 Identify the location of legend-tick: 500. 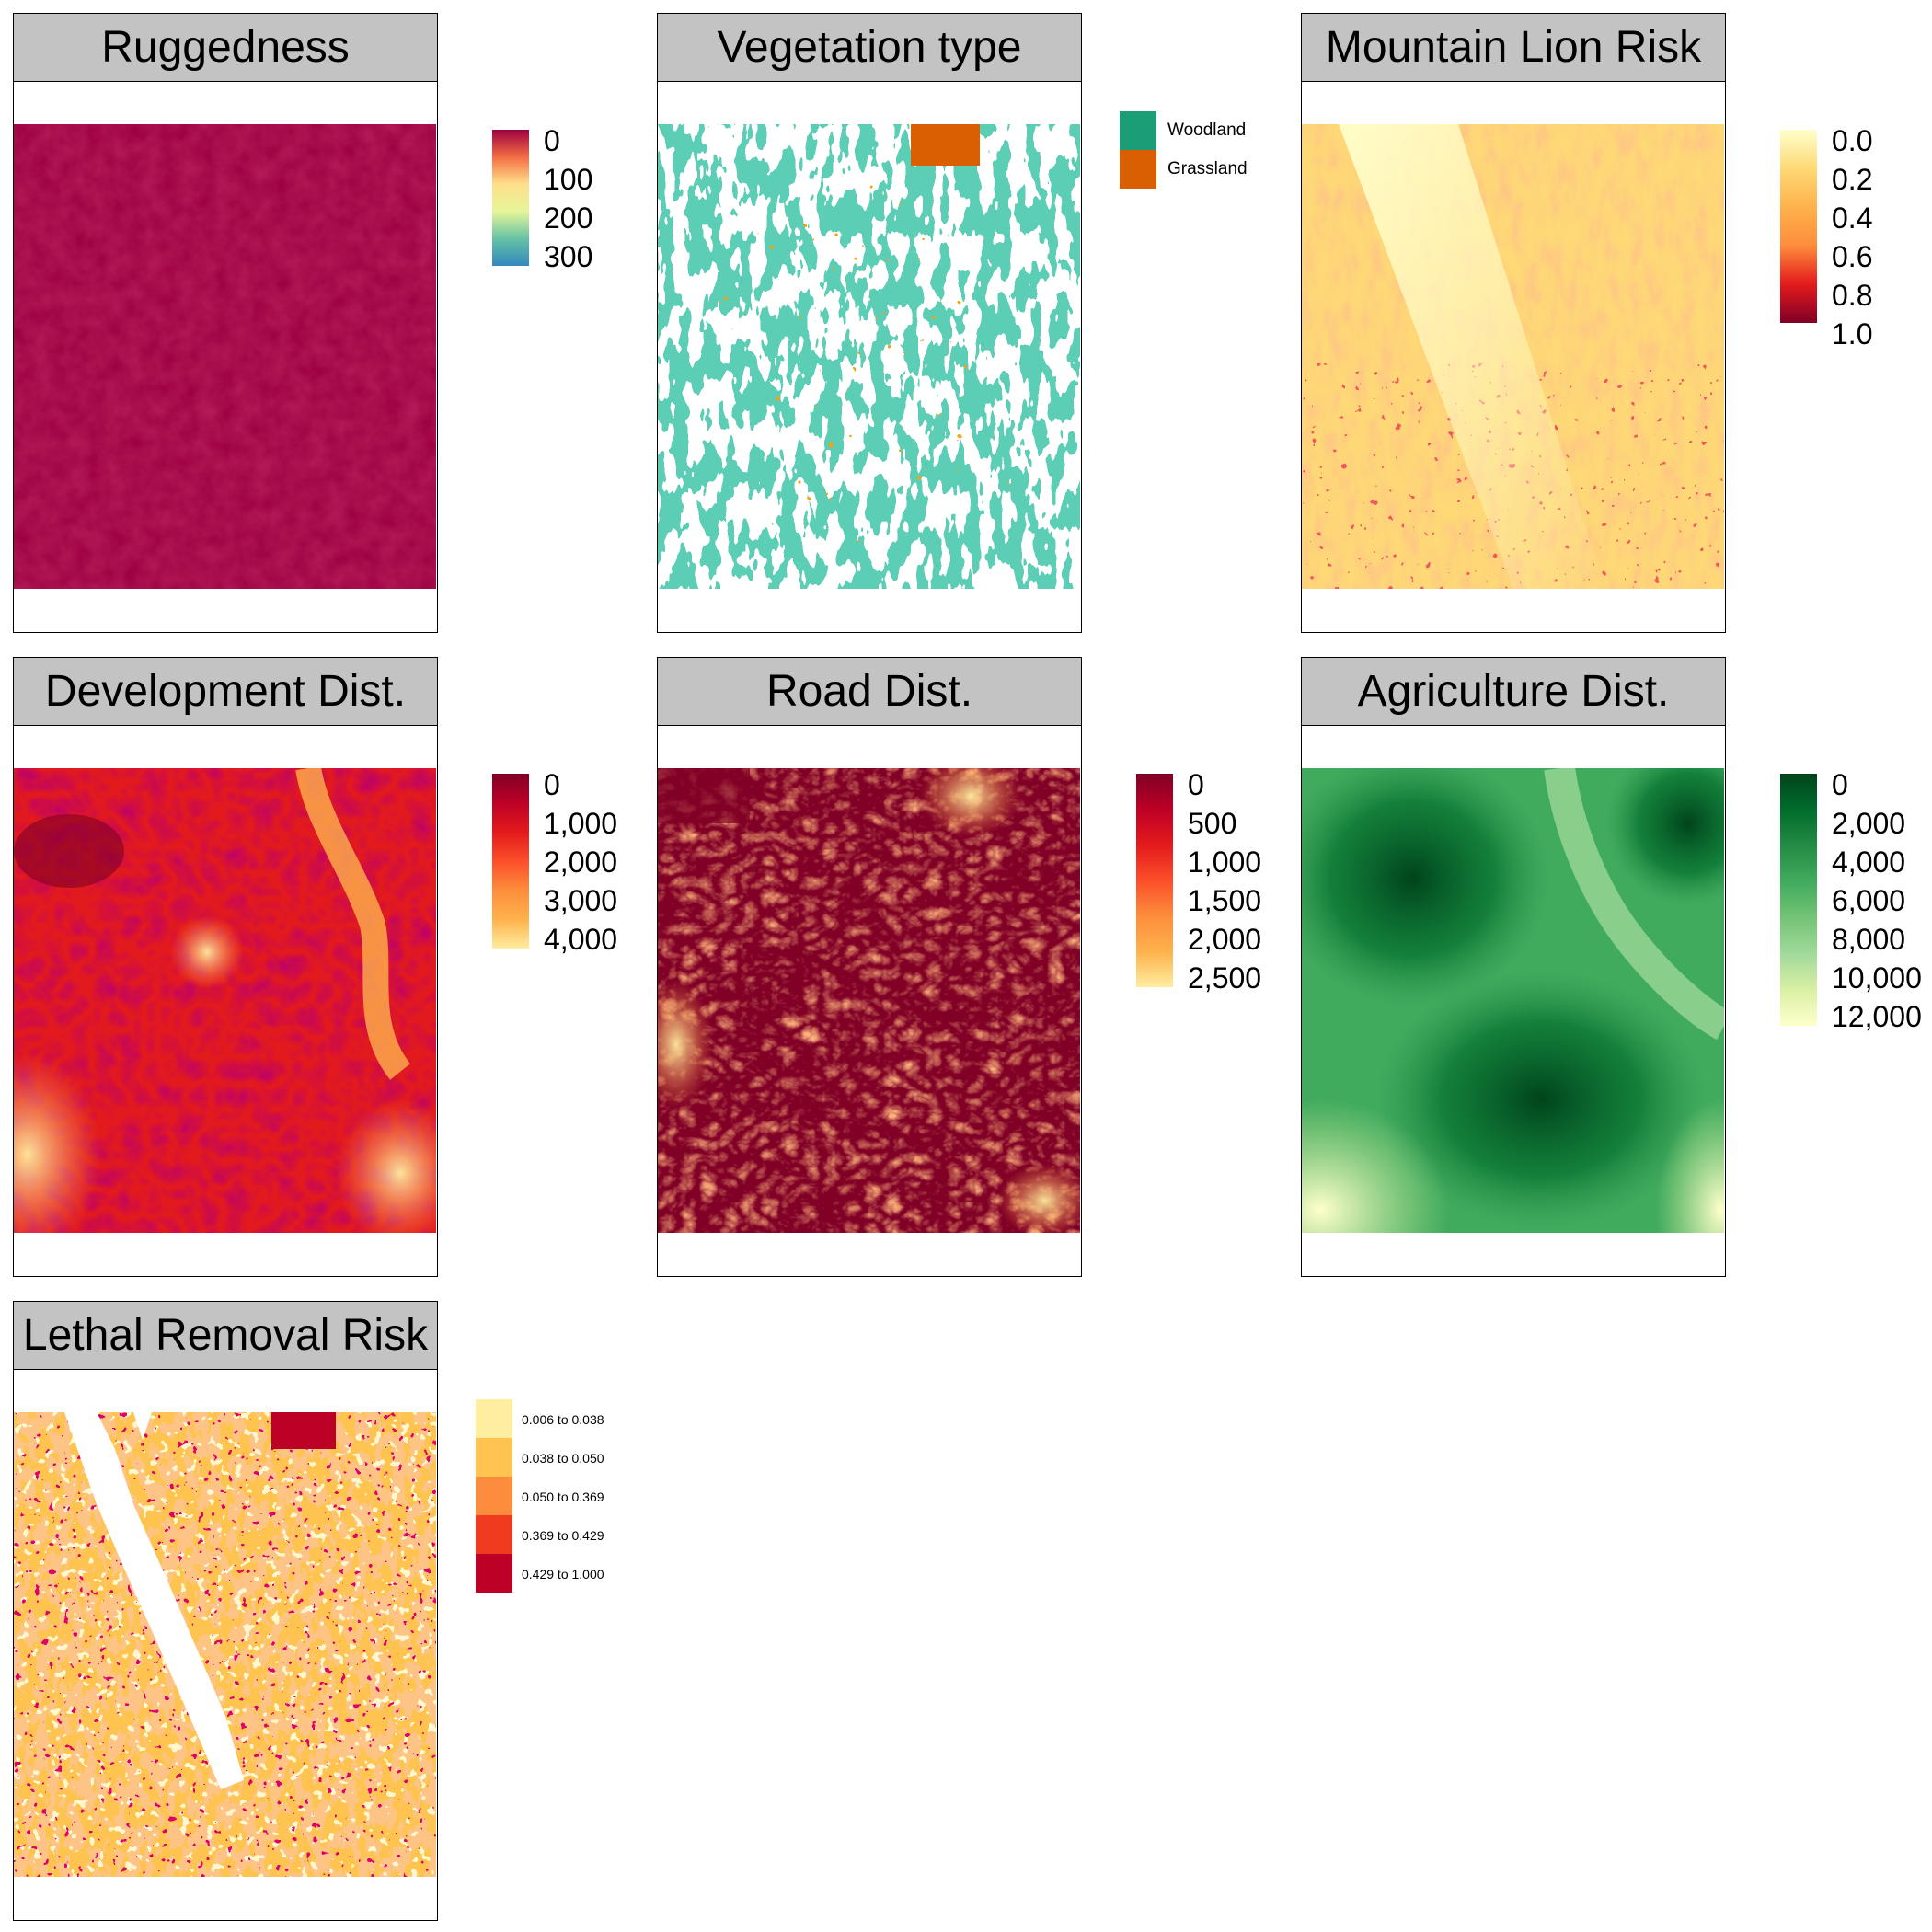
(1212, 823).